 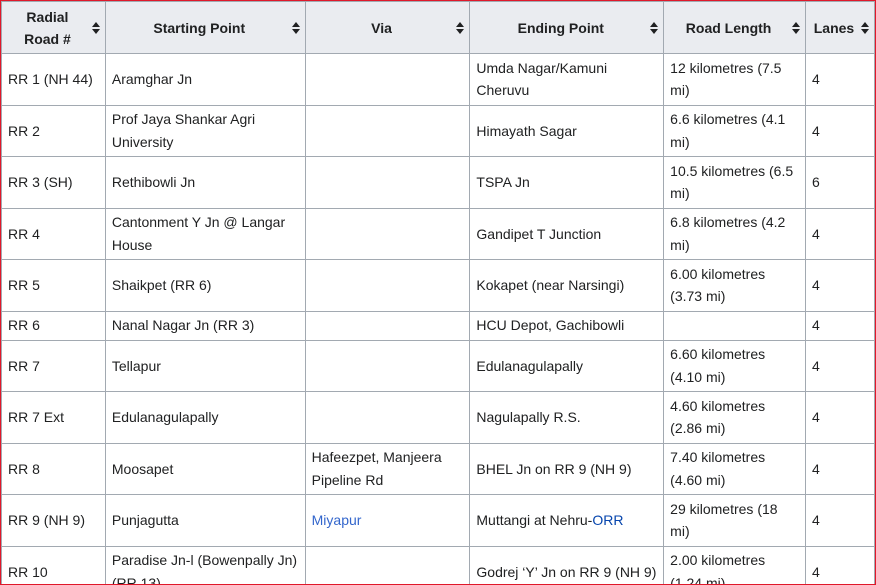 What do you see at coordinates (734, 417) in the screenshot?
I see `cell-length: 4.60 kilometres (2.86 mi)` at bounding box center [734, 417].